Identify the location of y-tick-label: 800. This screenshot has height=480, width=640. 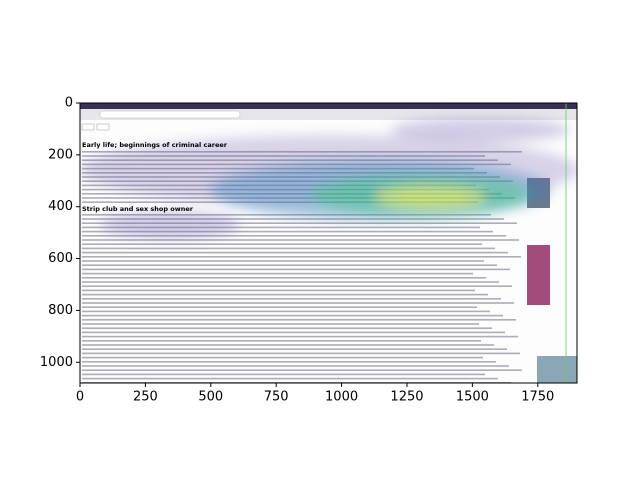
(60, 310).